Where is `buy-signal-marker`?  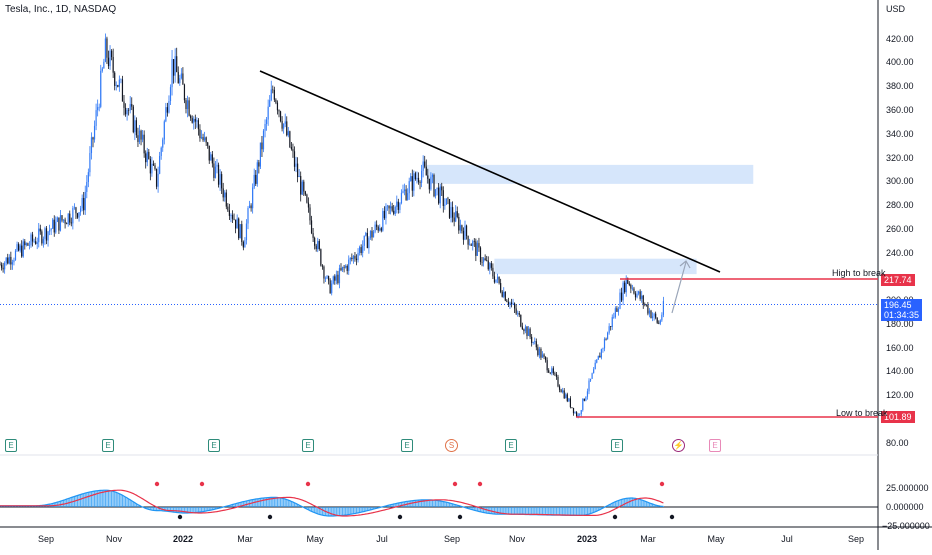
buy-signal-marker is located at coordinates (400, 517).